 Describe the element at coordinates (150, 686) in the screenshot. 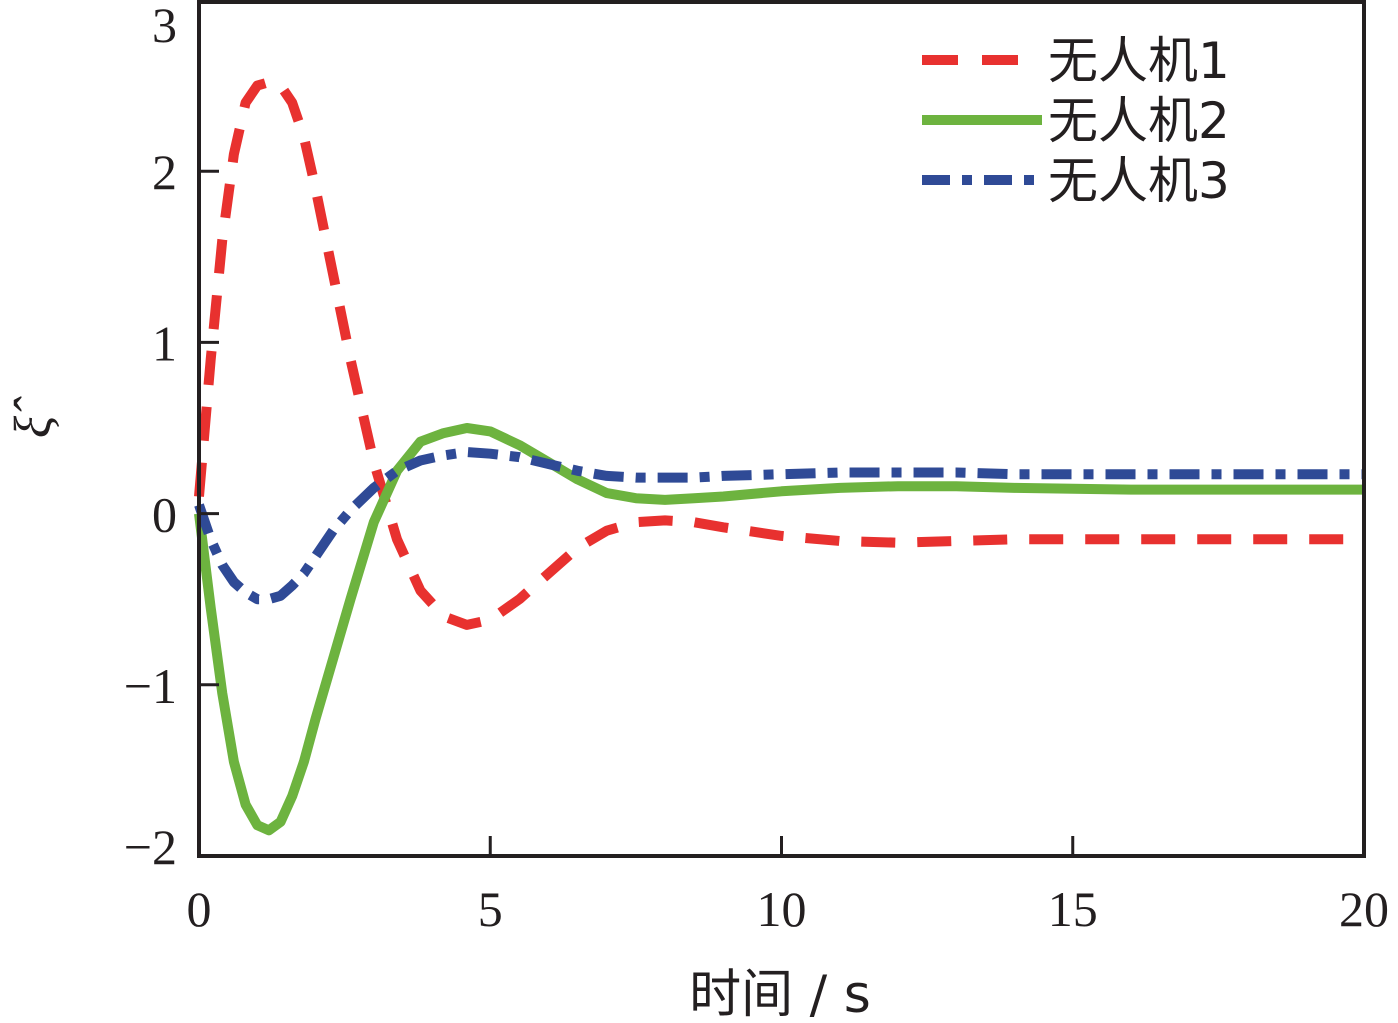

I see `y-tick-label: −1` at that location.